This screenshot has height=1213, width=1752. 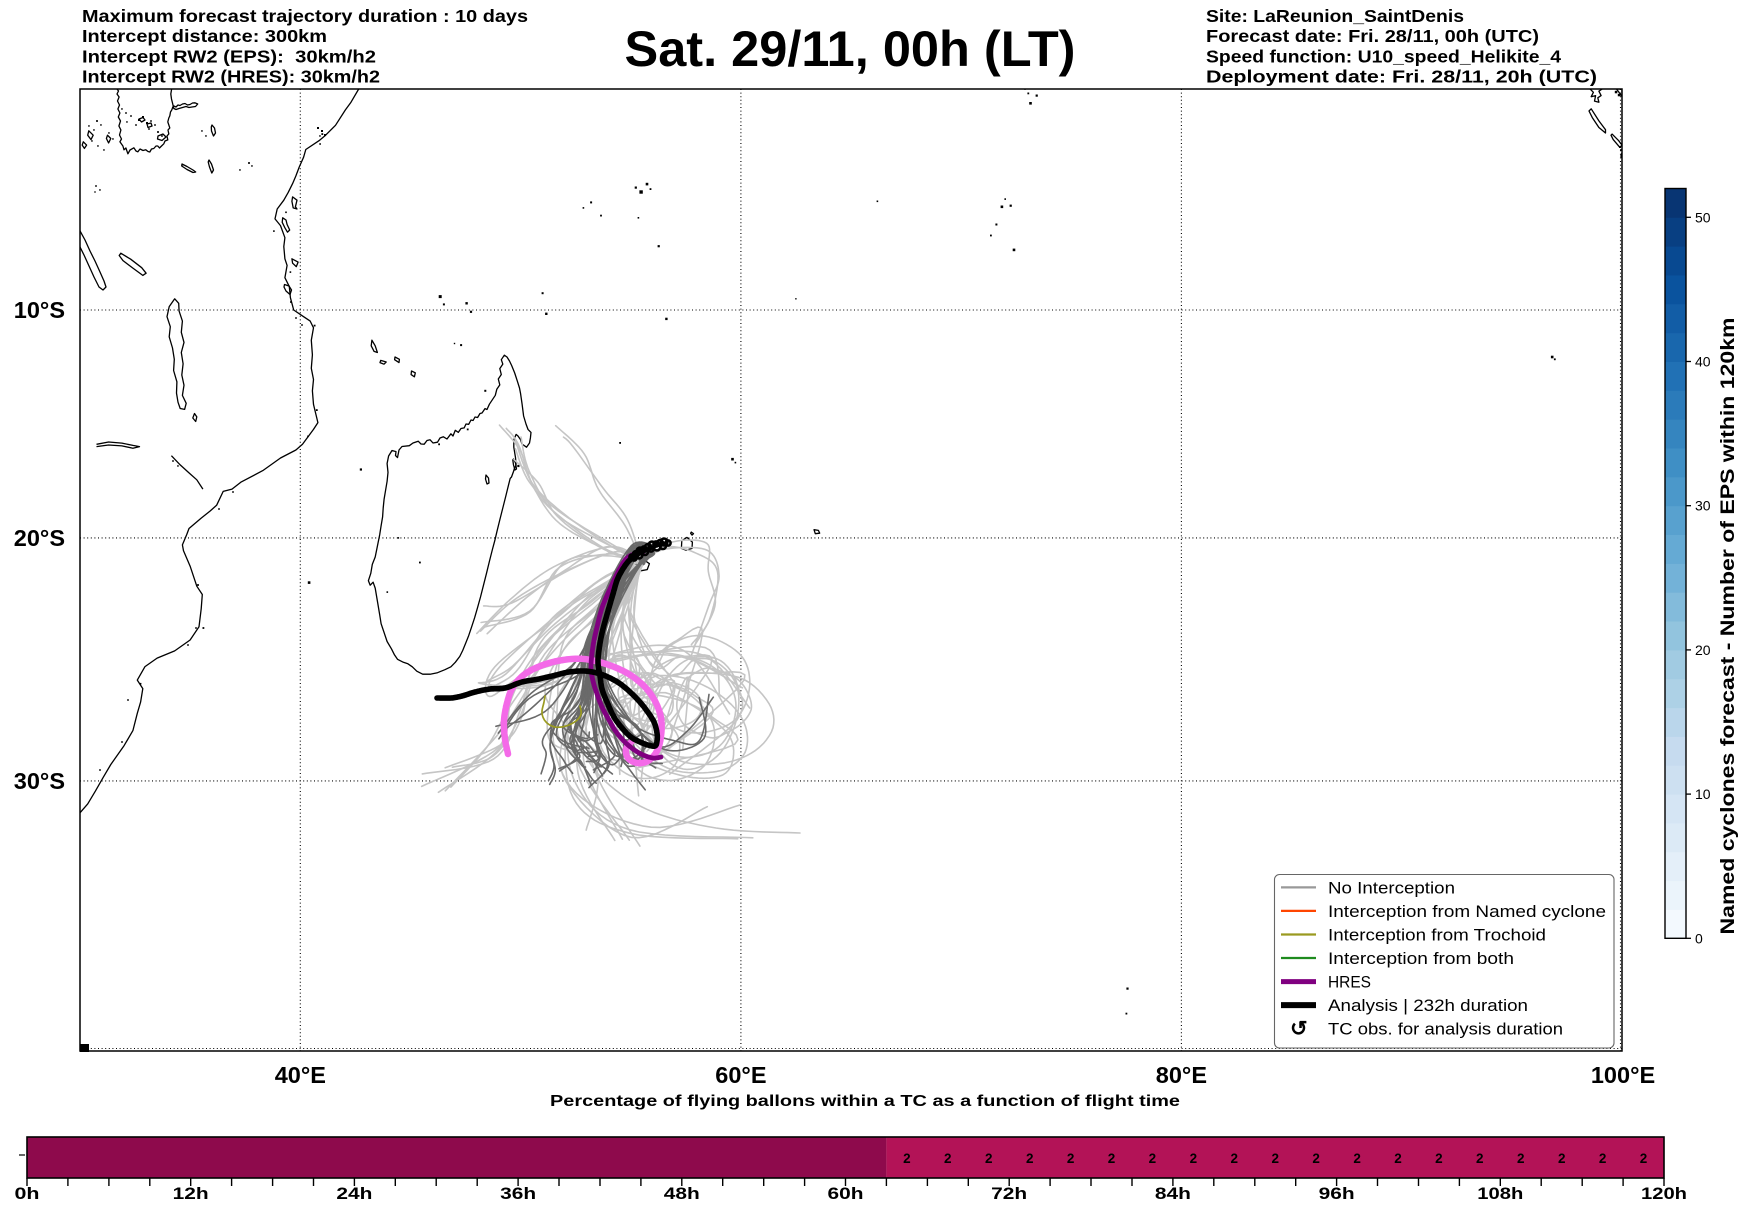 I want to click on svg-text:Interception from Named cyclon: Interception from Named cyclone, so click(x=1467, y=912).